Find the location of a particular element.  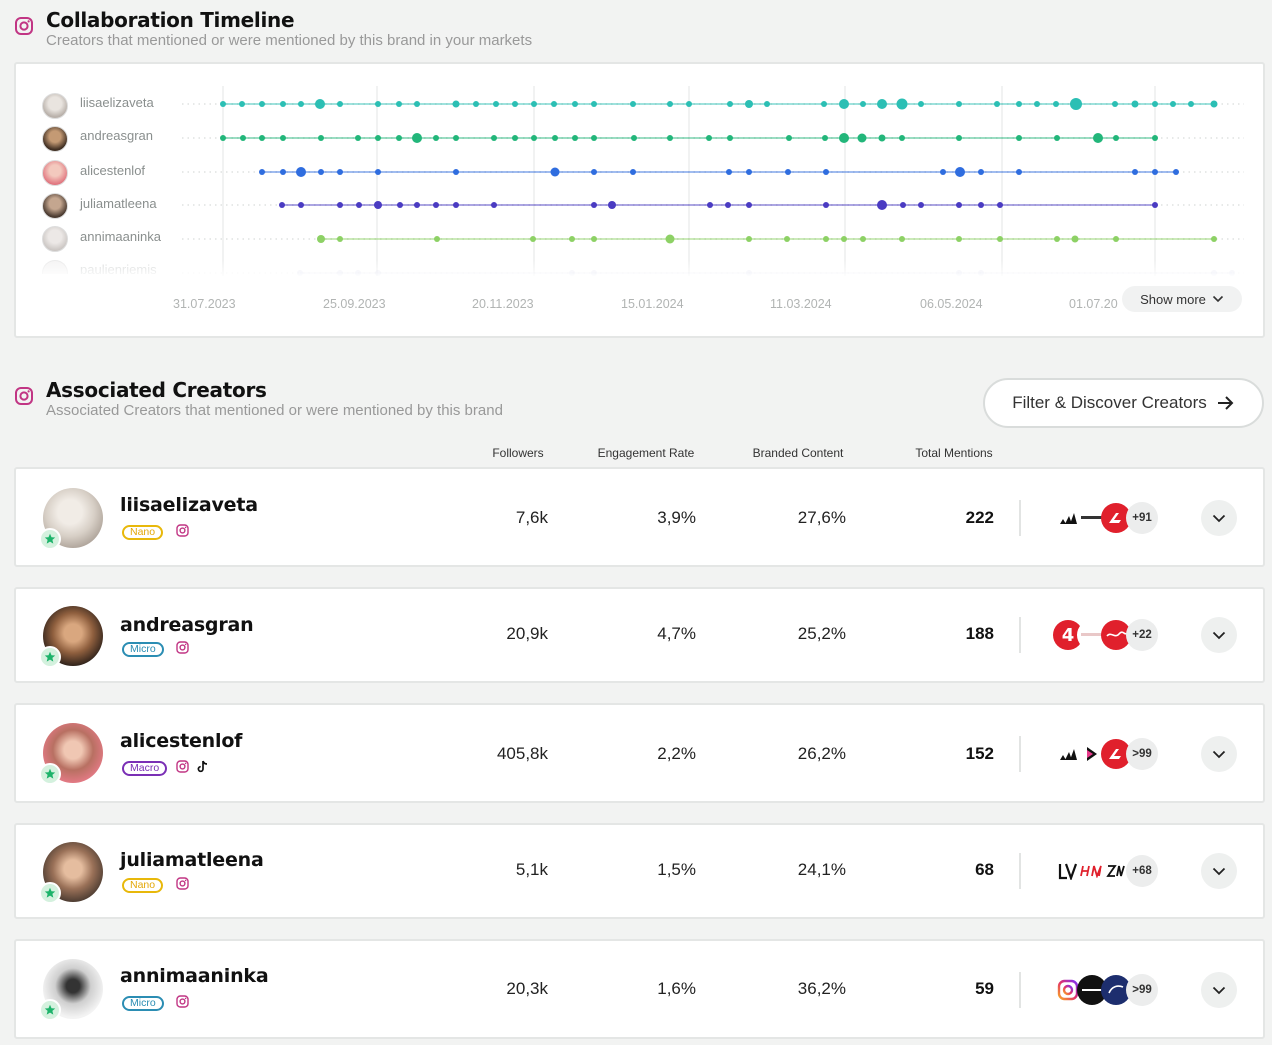

filter-discover-button: Filter & Discover Creators is located at coordinates (1123, 403).